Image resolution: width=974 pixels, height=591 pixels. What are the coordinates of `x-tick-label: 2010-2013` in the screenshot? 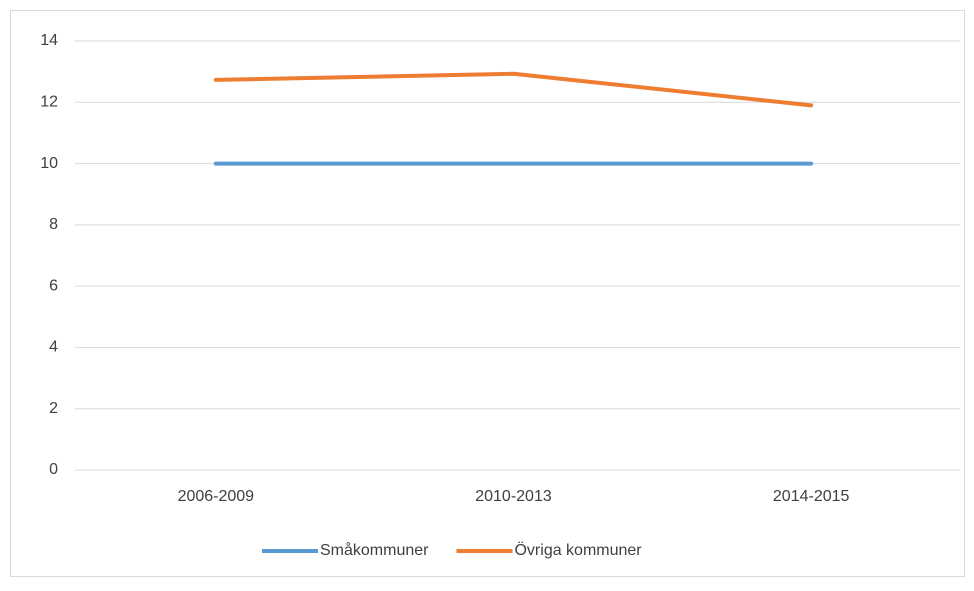 It's located at (513, 496).